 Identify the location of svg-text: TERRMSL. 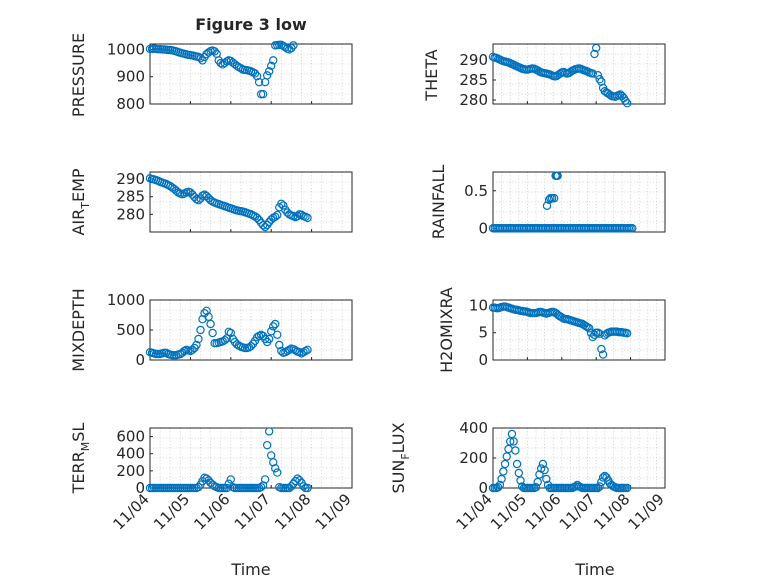
(80, 459).